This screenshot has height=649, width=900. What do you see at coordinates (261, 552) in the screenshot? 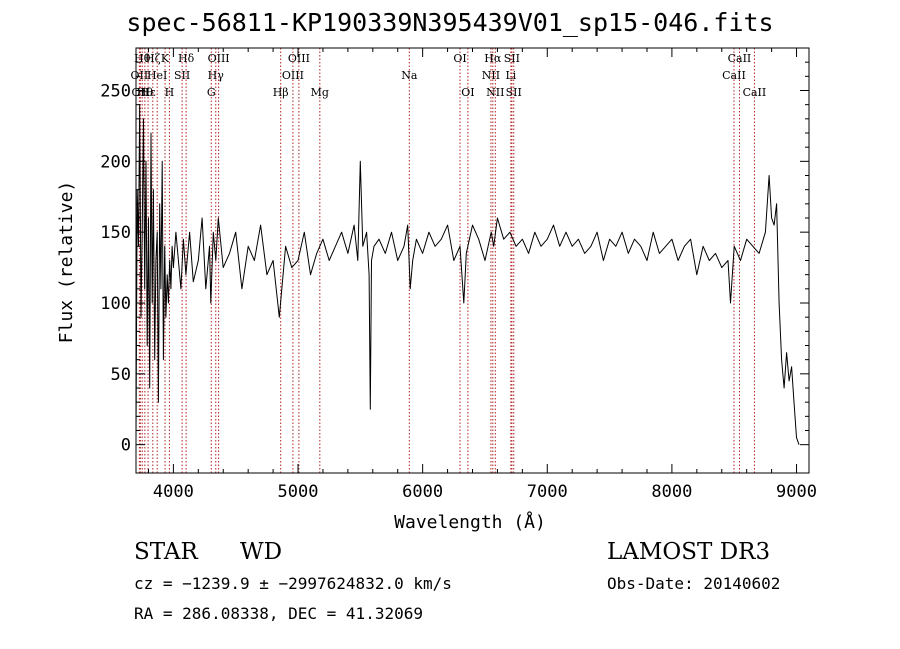
I see `object-subclass: WD` at bounding box center [261, 552].